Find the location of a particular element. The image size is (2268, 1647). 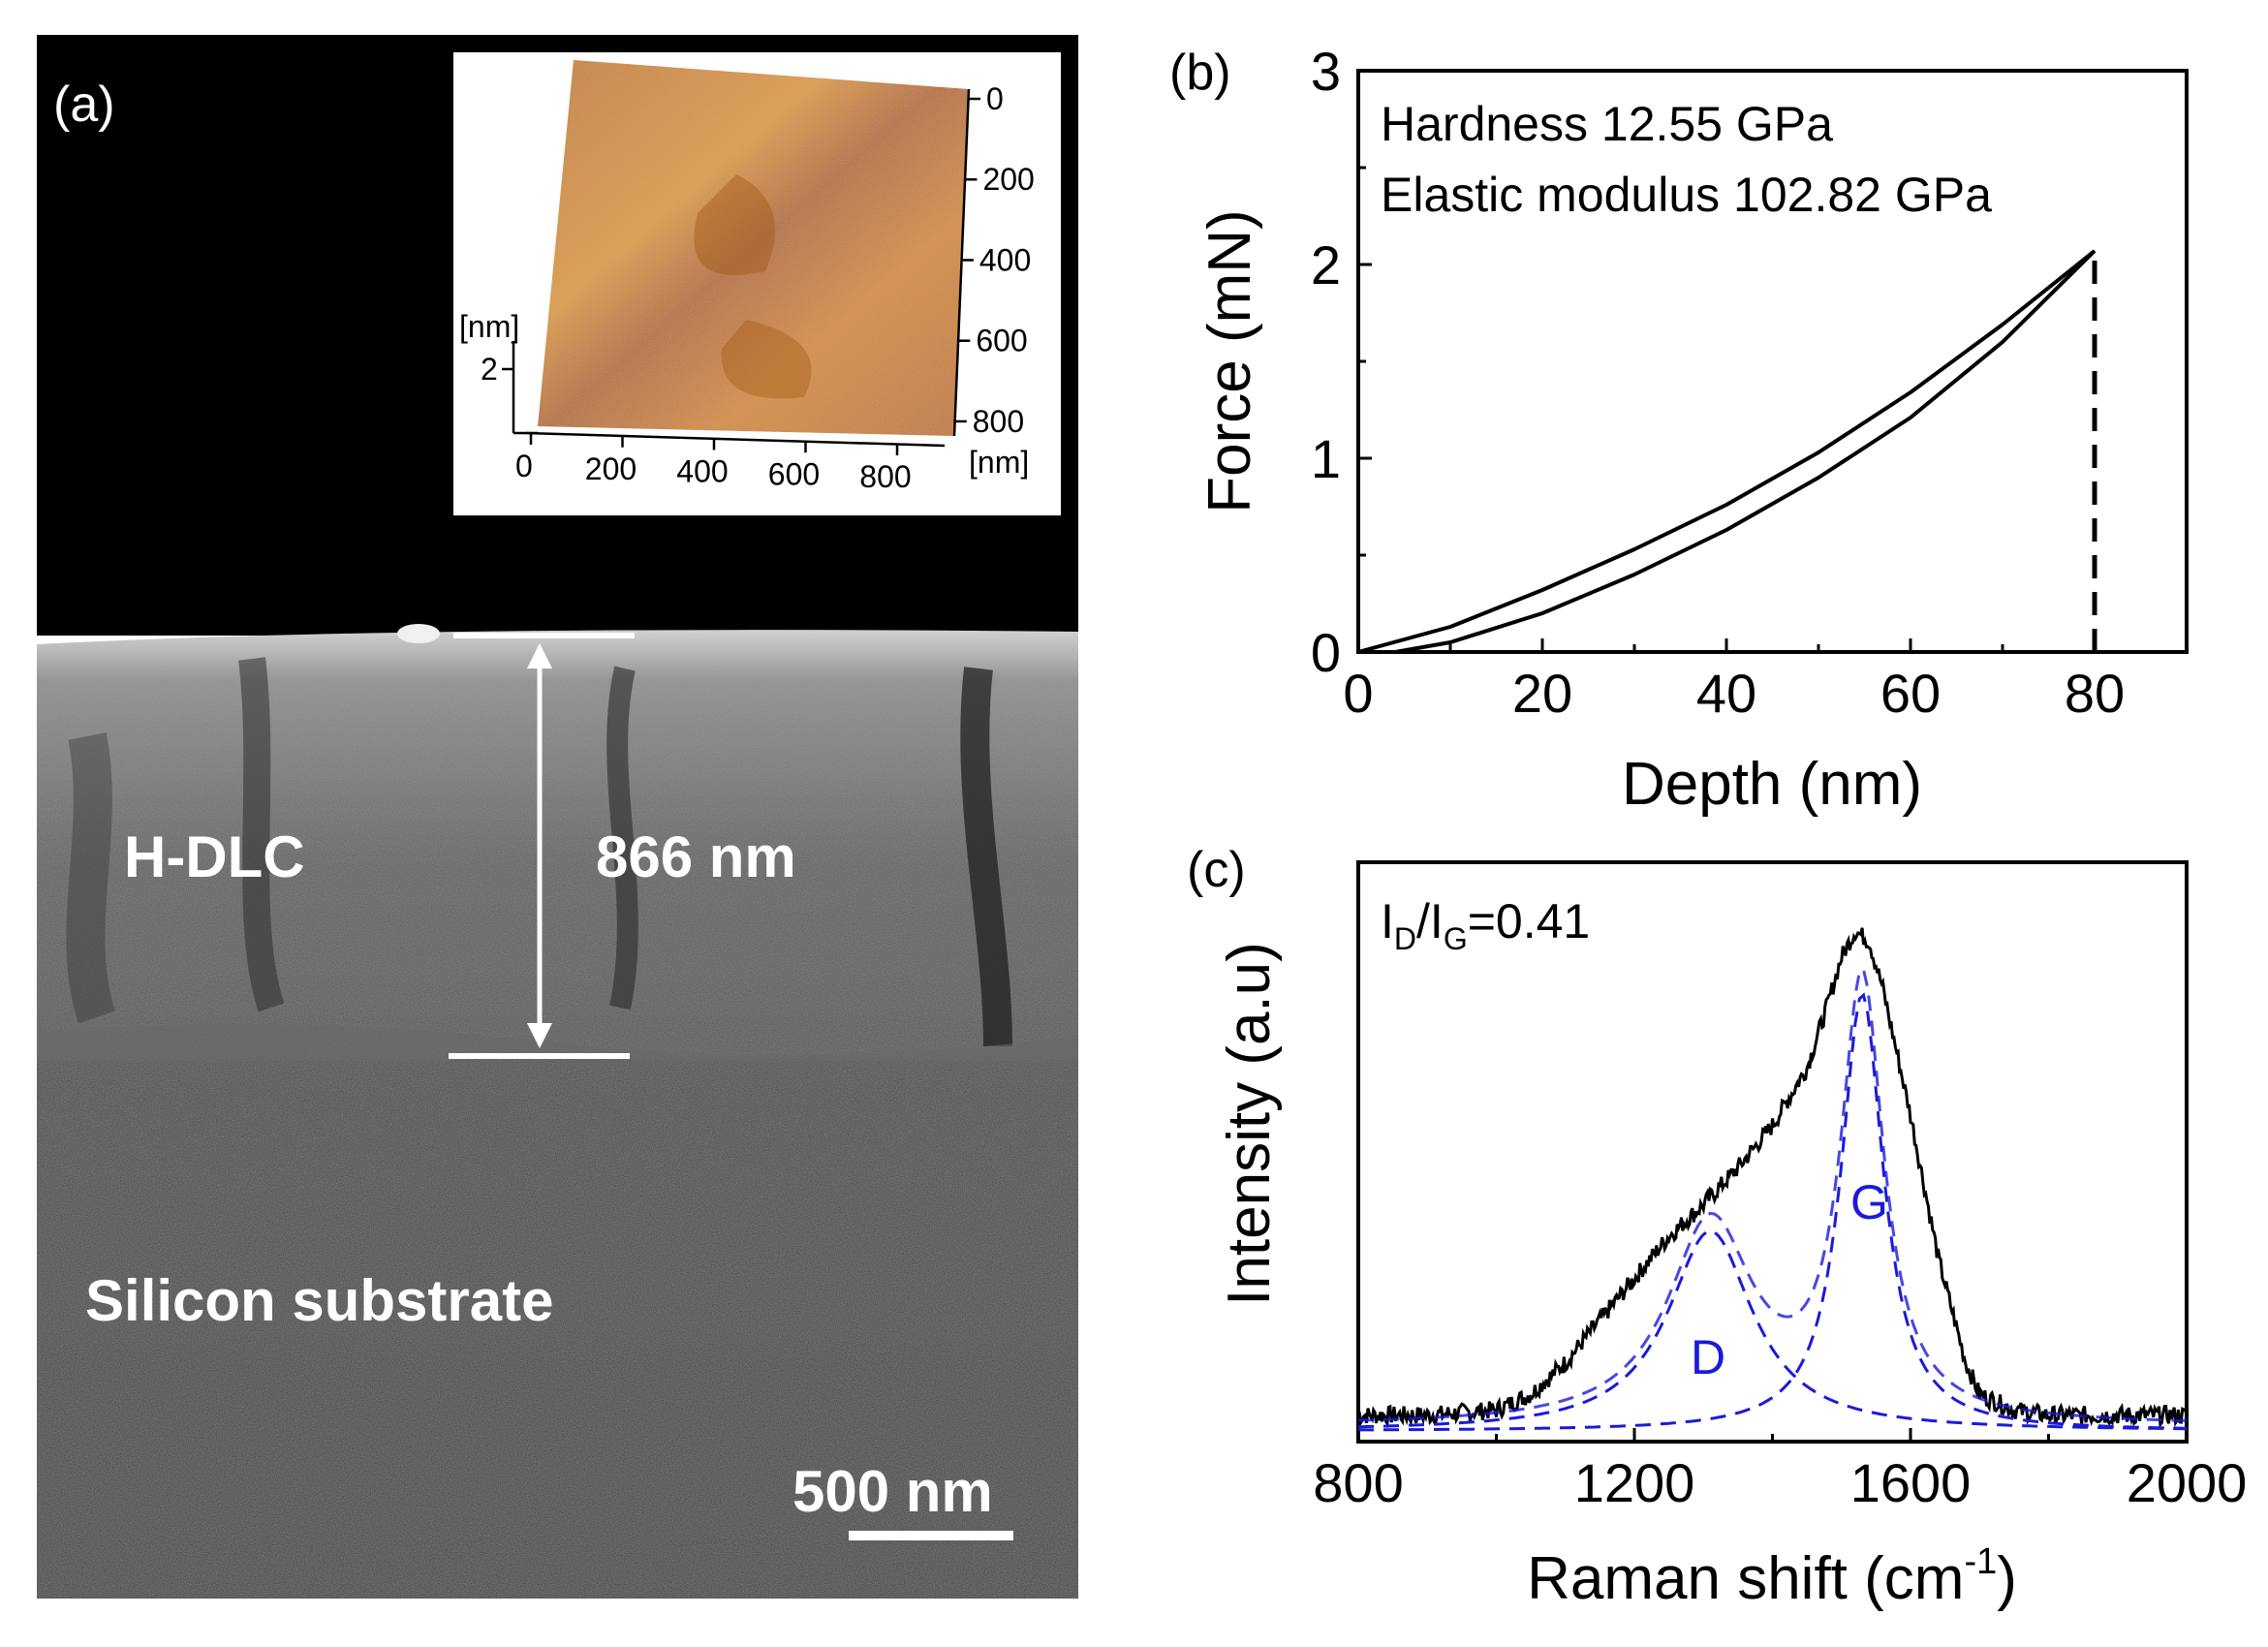

afm-inset: 0 200 400 600 800 0 200 400 600 800 [nm] [nm] 2 is located at coordinates (757, 284).